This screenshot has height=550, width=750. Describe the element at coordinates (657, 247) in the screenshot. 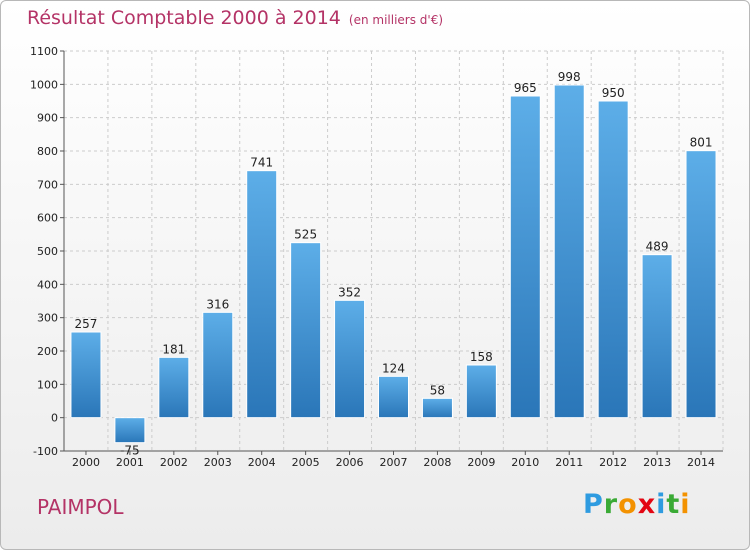

I see `bar-value-label: 489` at that location.